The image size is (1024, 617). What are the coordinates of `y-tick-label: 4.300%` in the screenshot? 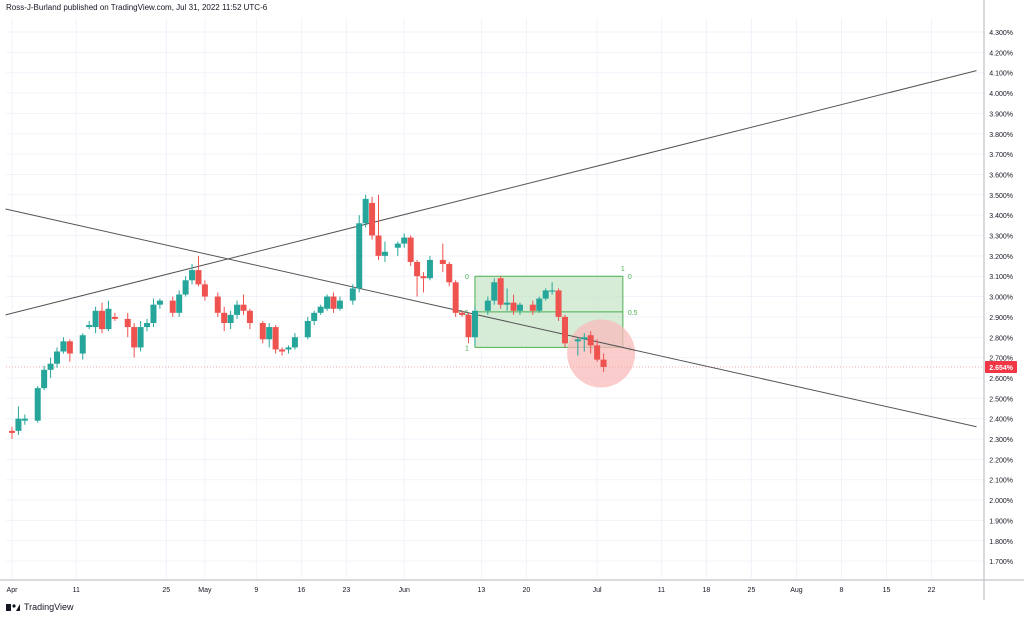 It's located at (1001, 33).